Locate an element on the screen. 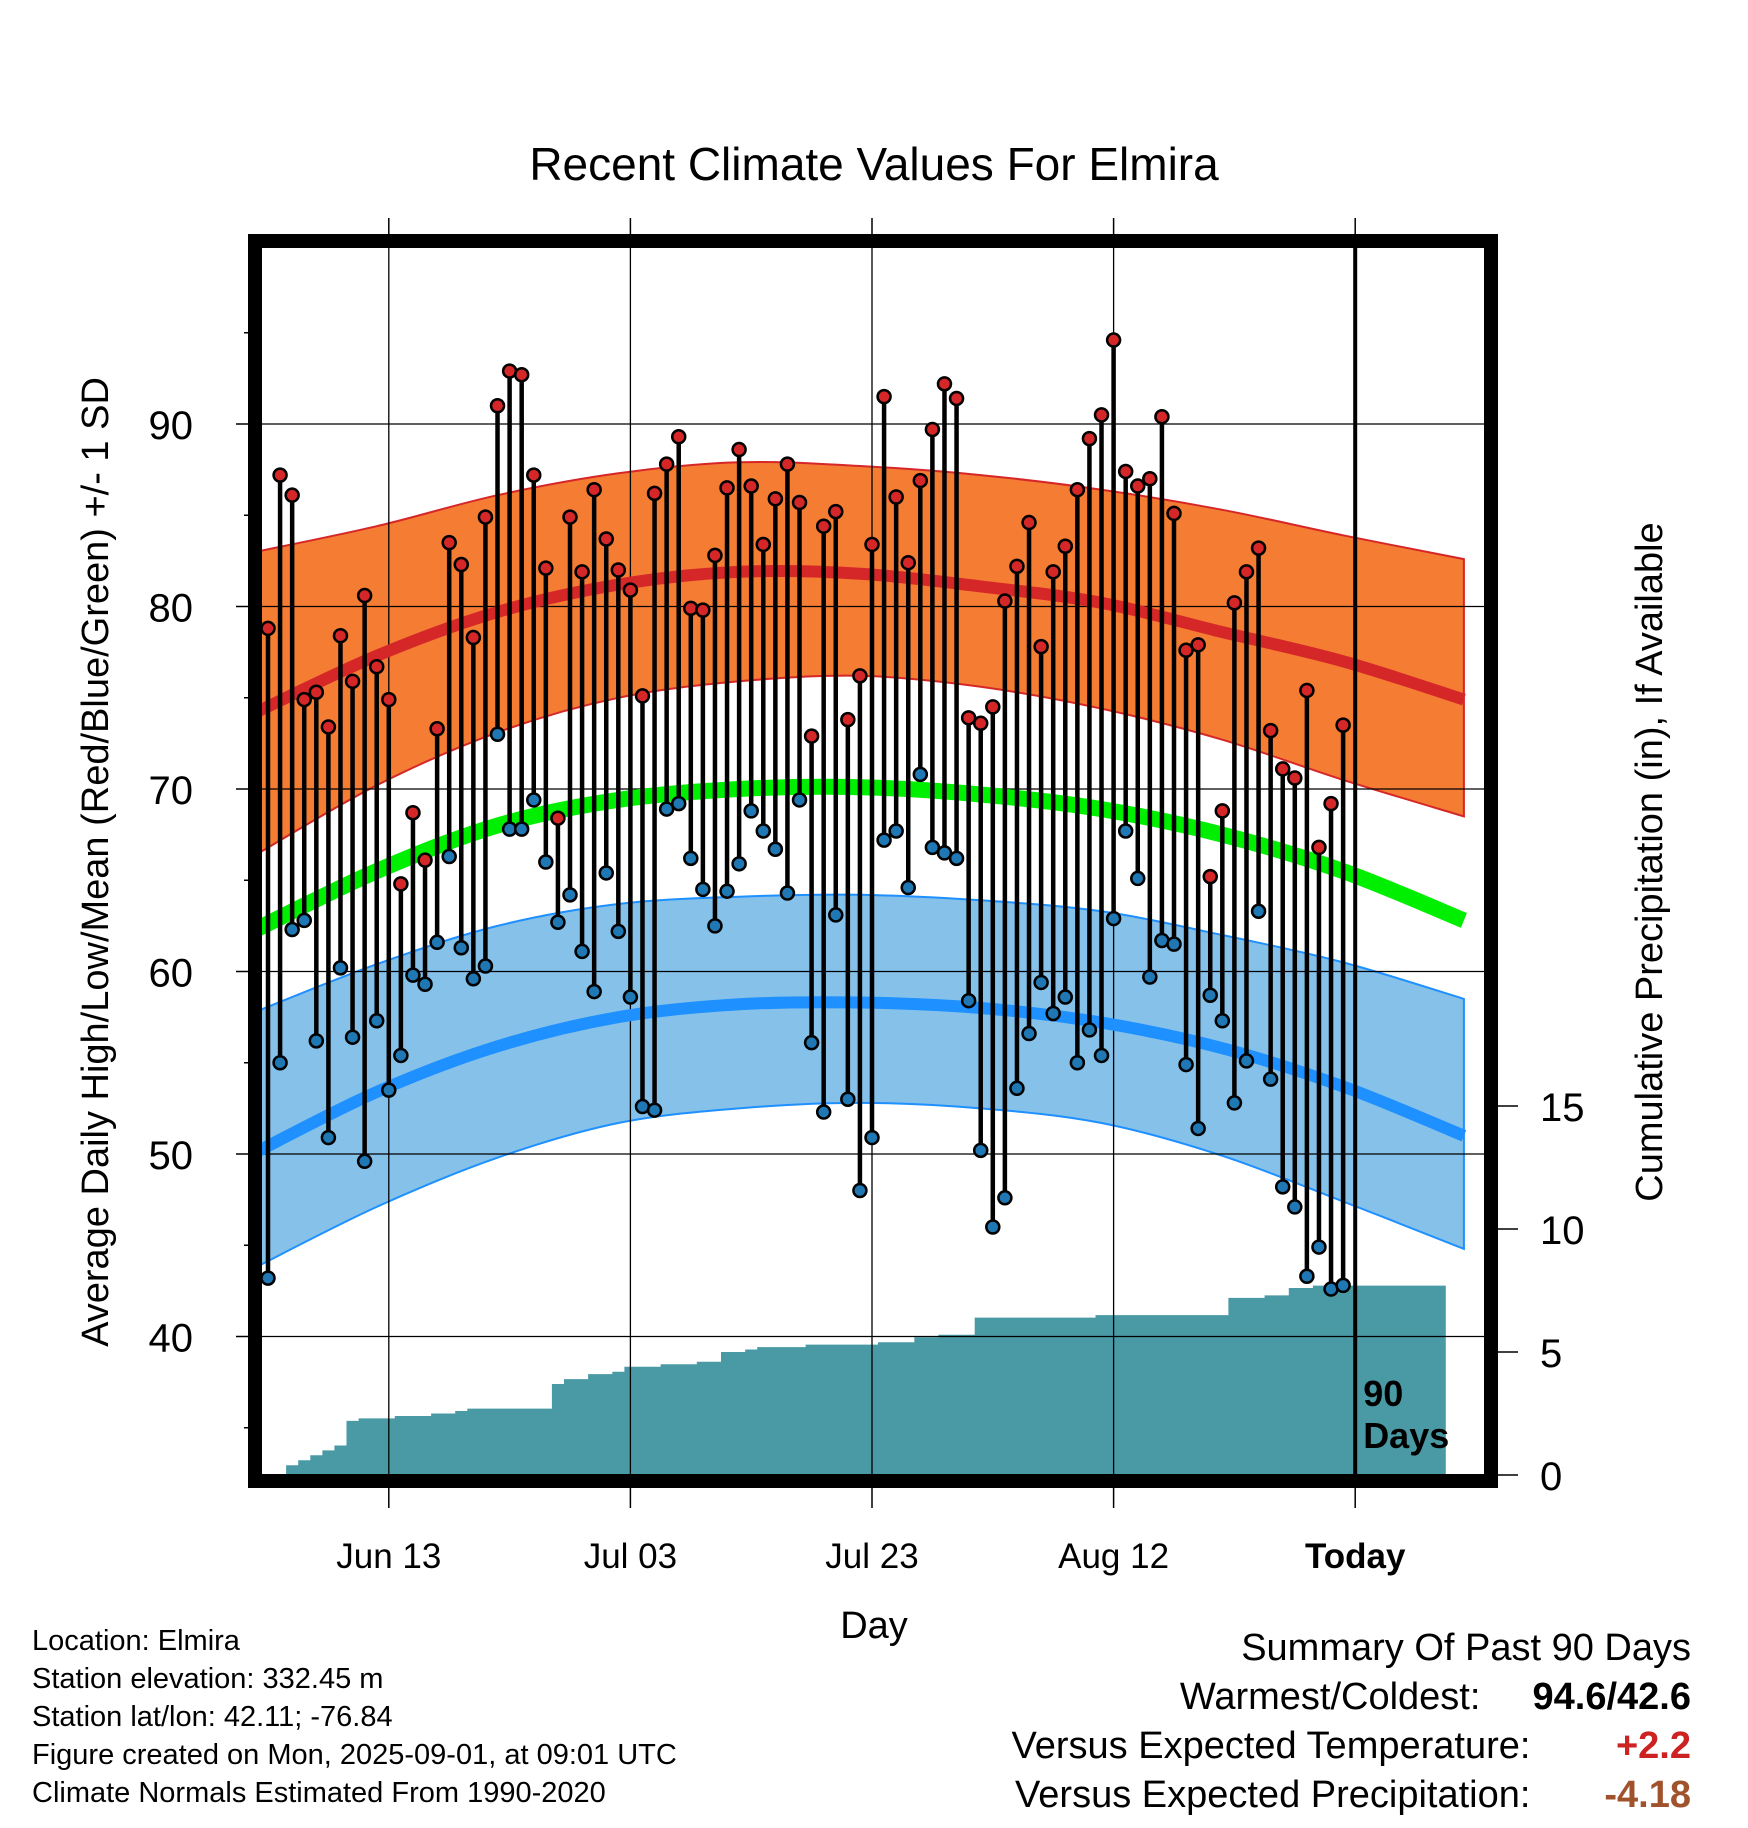 This screenshot has width=1748, height=1828. warm-cold-row: Warmest/Coldest: 94.6/42.6 is located at coordinates (1351, 1697).